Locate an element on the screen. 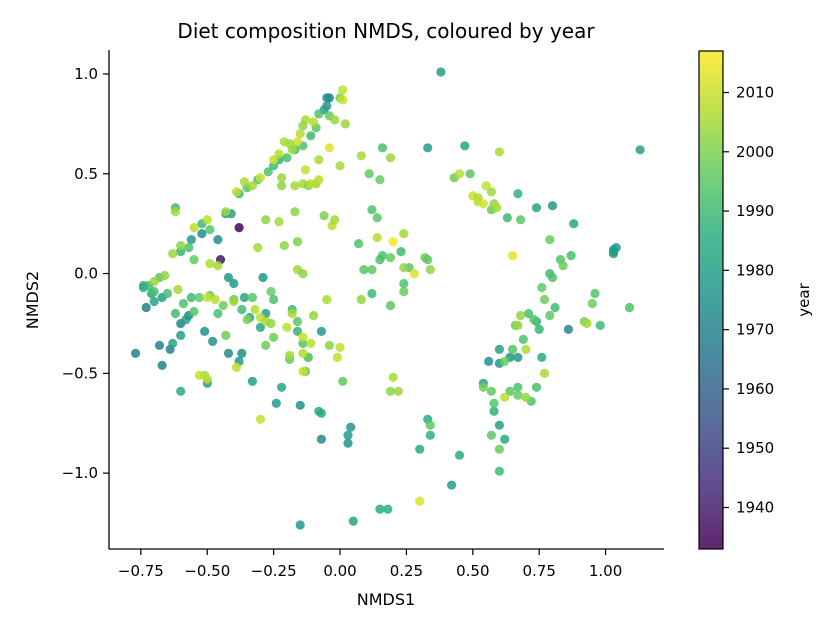 This screenshot has width=840, height=630. y-tick-label: 0.5 is located at coordinates (86, 174).